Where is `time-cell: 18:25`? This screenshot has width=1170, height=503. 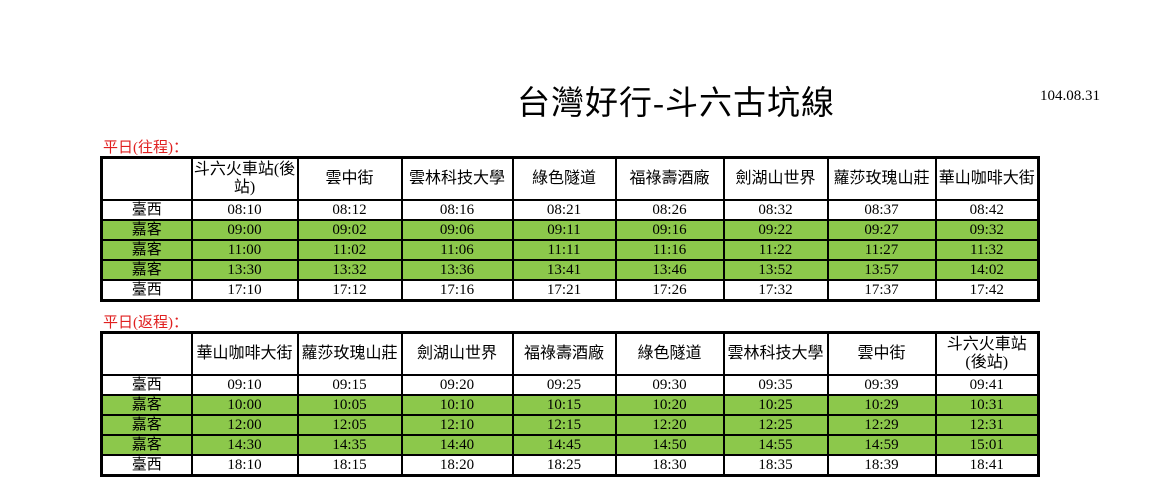
time-cell: 18:25 is located at coordinates (564, 465).